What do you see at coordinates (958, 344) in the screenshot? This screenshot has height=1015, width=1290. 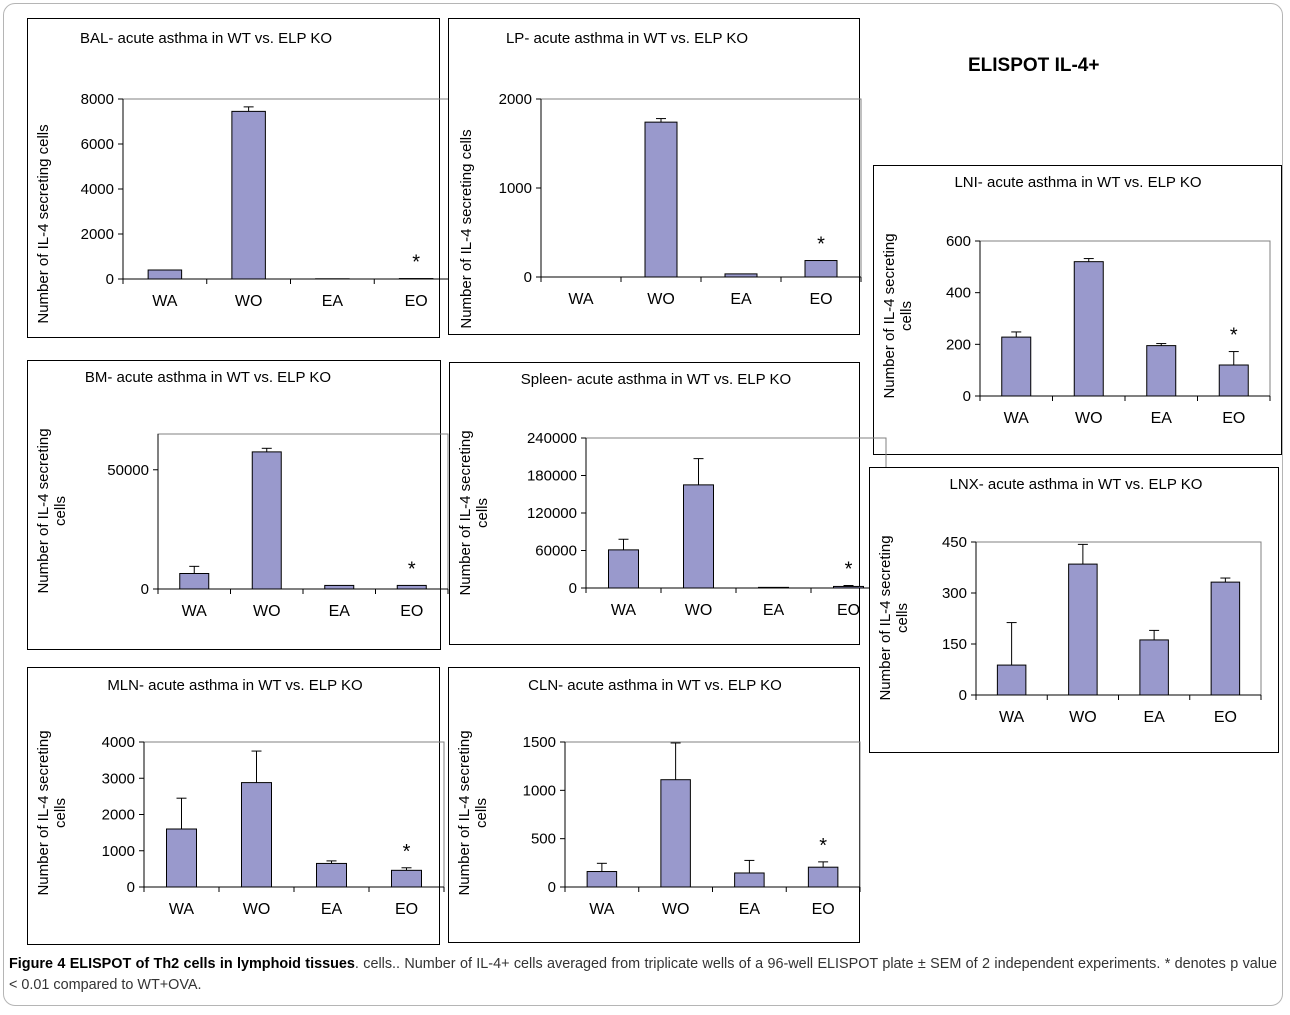 I see `y-tick-label: 200` at bounding box center [958, 344].